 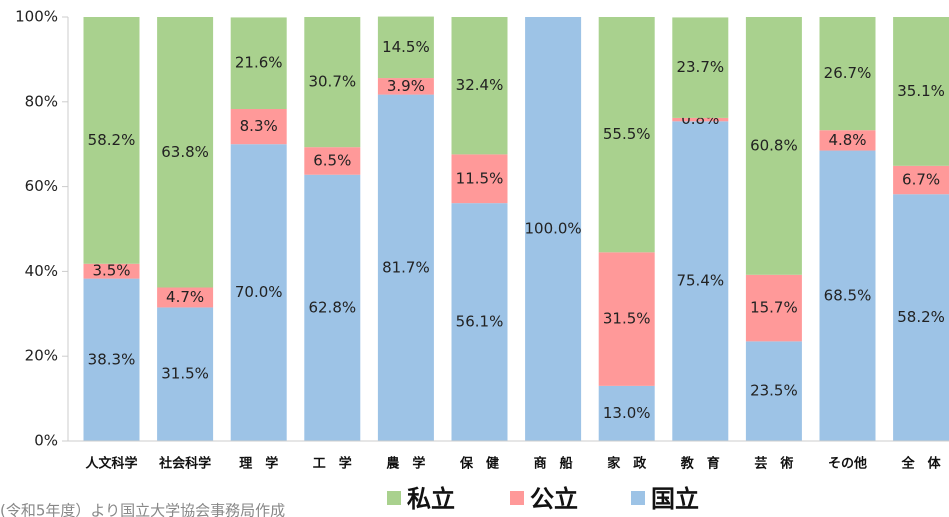 What do you see at coordinates (773, 464) in the screenshot?
I see `x-tick-label: 芸 術` at bounding box center [773, 464].